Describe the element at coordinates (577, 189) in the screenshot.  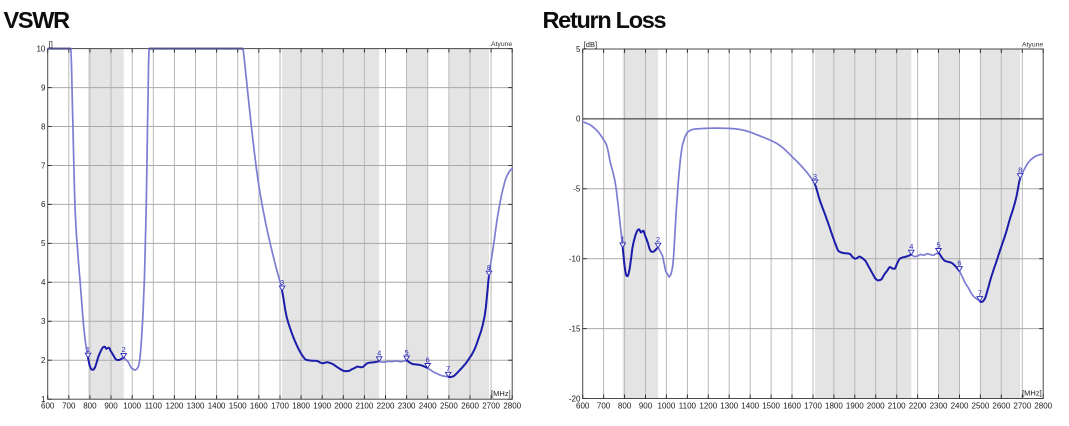
I see `svg-text: -5` at that location.